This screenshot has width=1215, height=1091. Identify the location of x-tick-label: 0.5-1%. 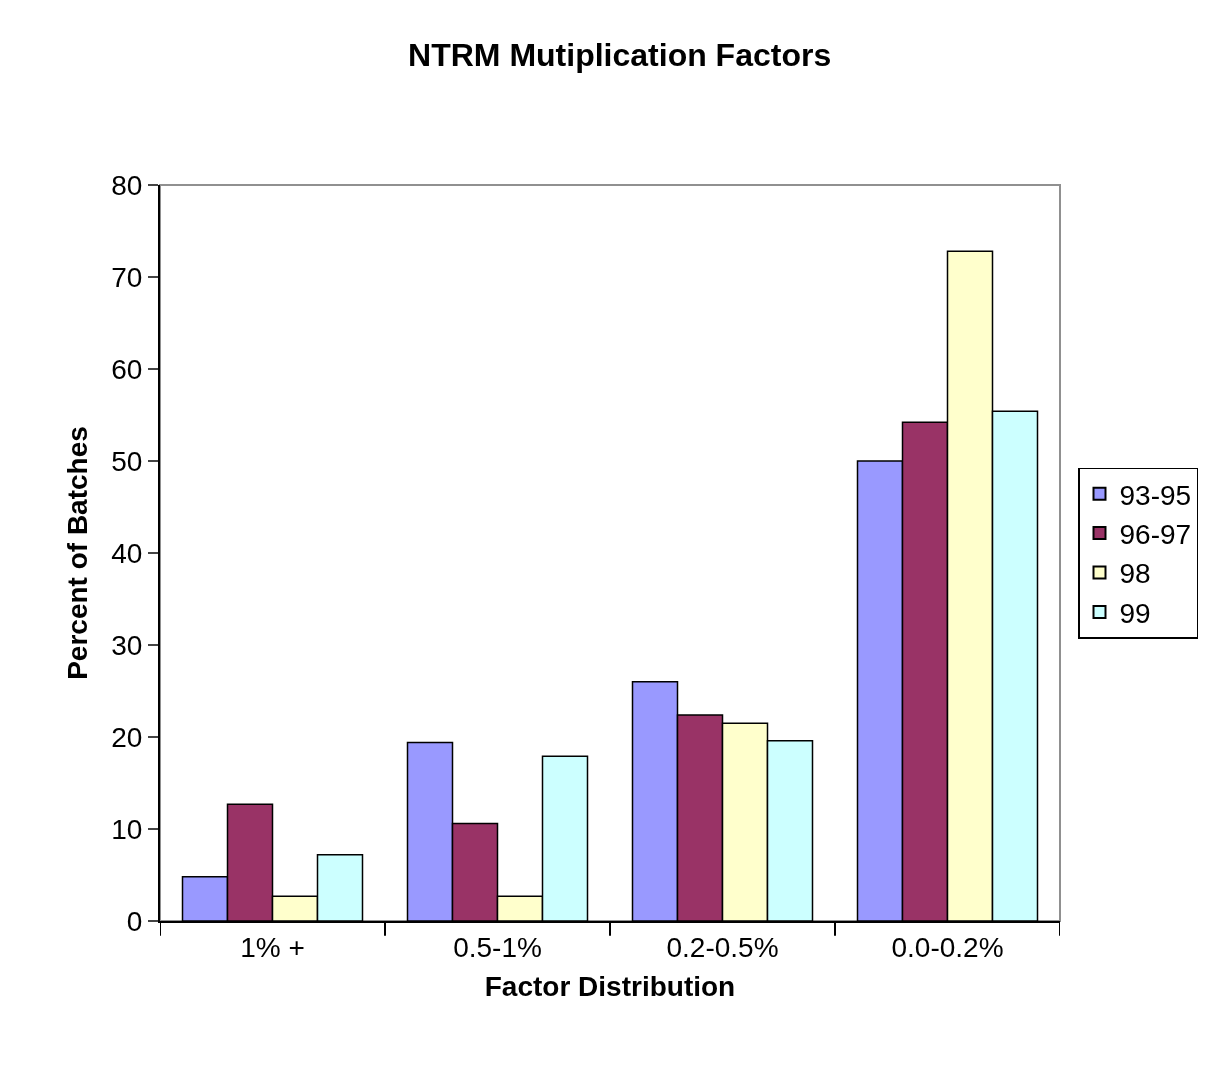
(497, 947).